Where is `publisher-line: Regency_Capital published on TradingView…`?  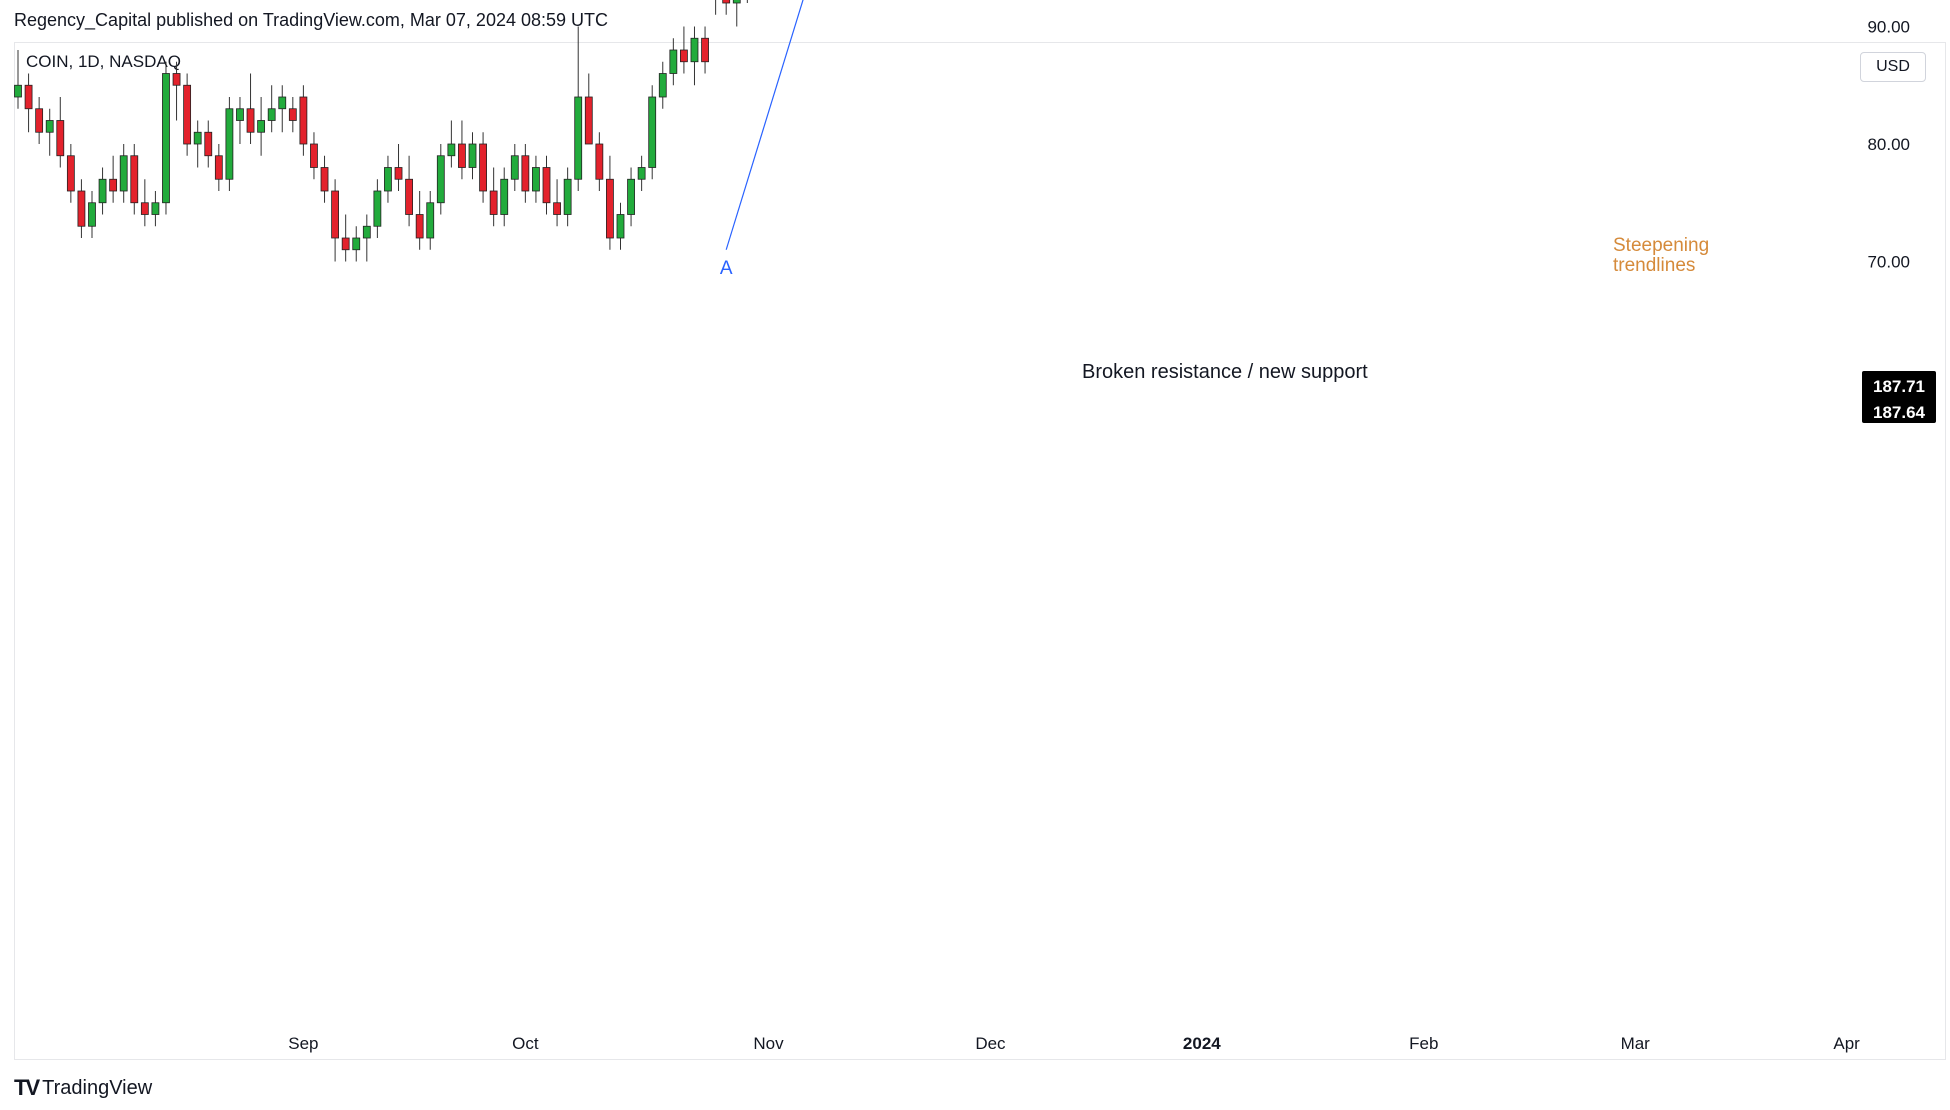 publisher-line: Regency_Capital published on TradingView… is located at coordinates (311, 20).